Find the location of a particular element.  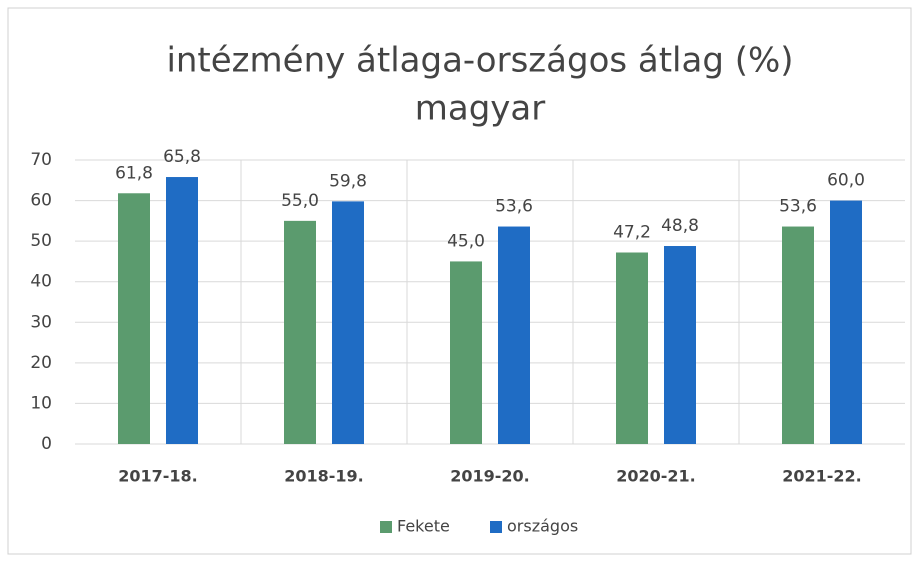

y-tick-label: 40 is located at coordinates (41, 282).